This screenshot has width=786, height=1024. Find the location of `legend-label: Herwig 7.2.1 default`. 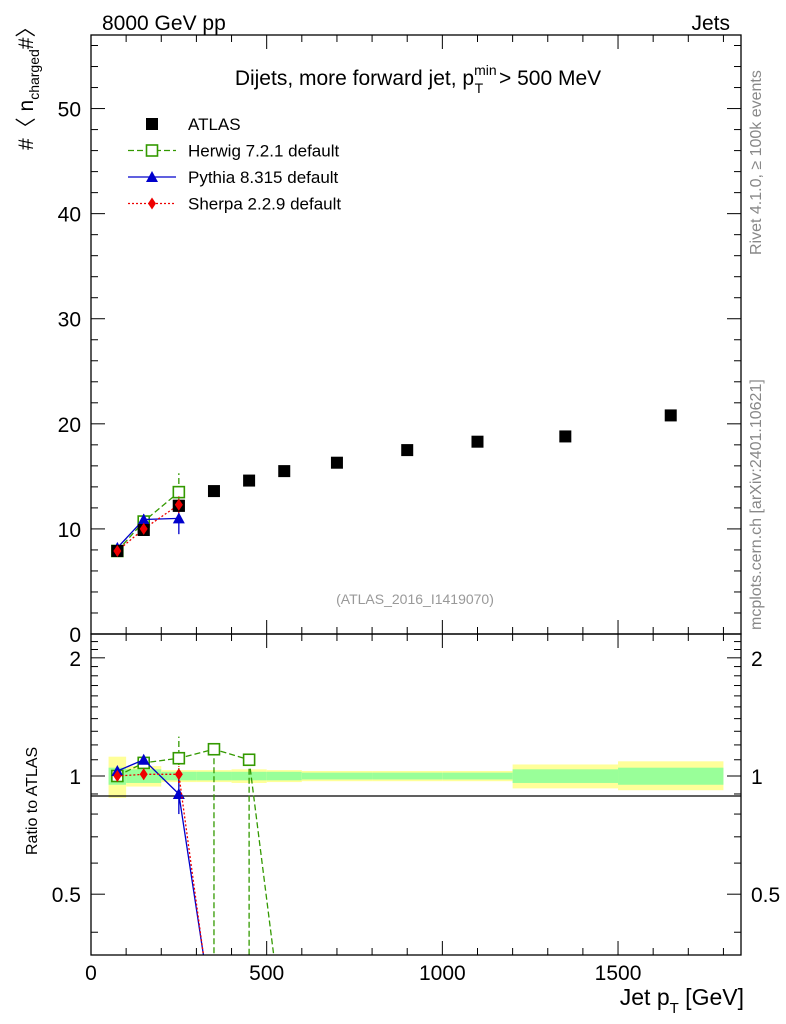

legend-label: Herwig 7.2.1 default is located at coordinates (263, 151).